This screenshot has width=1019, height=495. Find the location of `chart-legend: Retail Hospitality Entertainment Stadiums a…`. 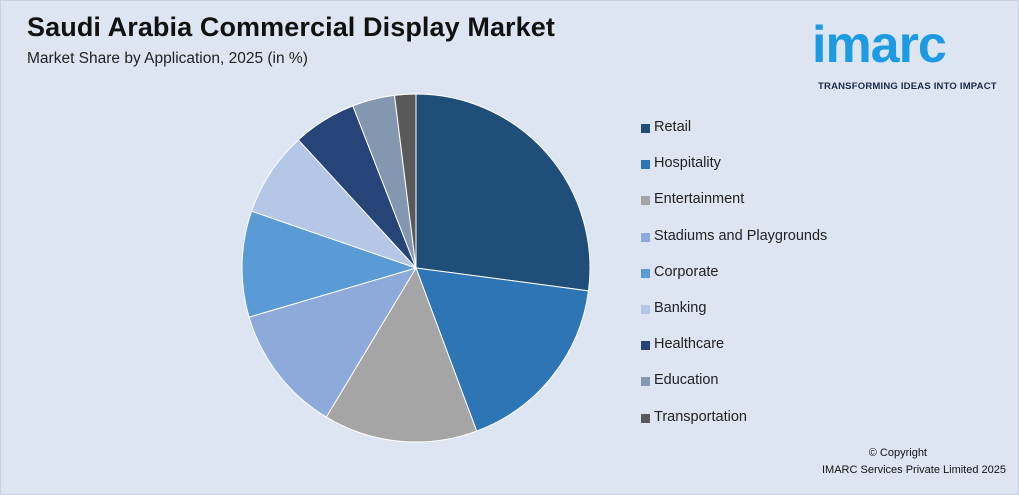

chart-legend: Retail Hospitality Entertainment Stadiums a… is located at coordinates (734, 282).